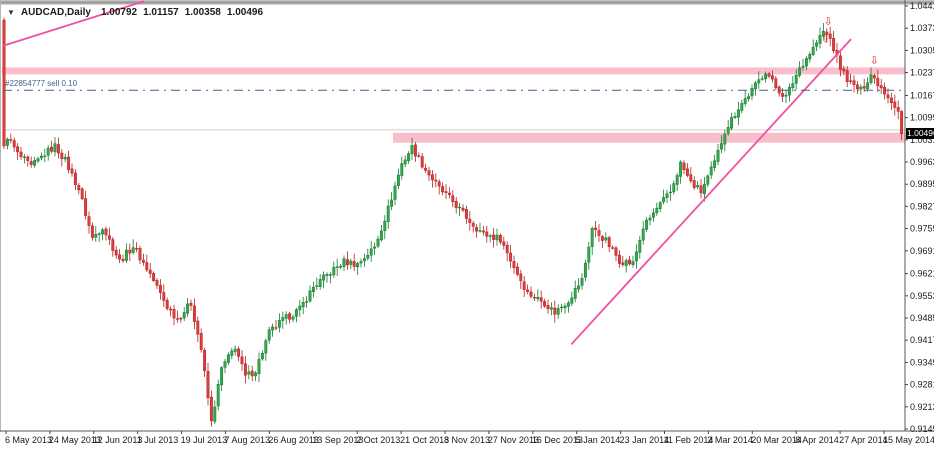 This screenshot has width=934, height=450. What do you see at coordinates (513, 440) in the screenshot?
I see `date-tick-label: 27 Nov 2013` at bounding box center [513, 440].